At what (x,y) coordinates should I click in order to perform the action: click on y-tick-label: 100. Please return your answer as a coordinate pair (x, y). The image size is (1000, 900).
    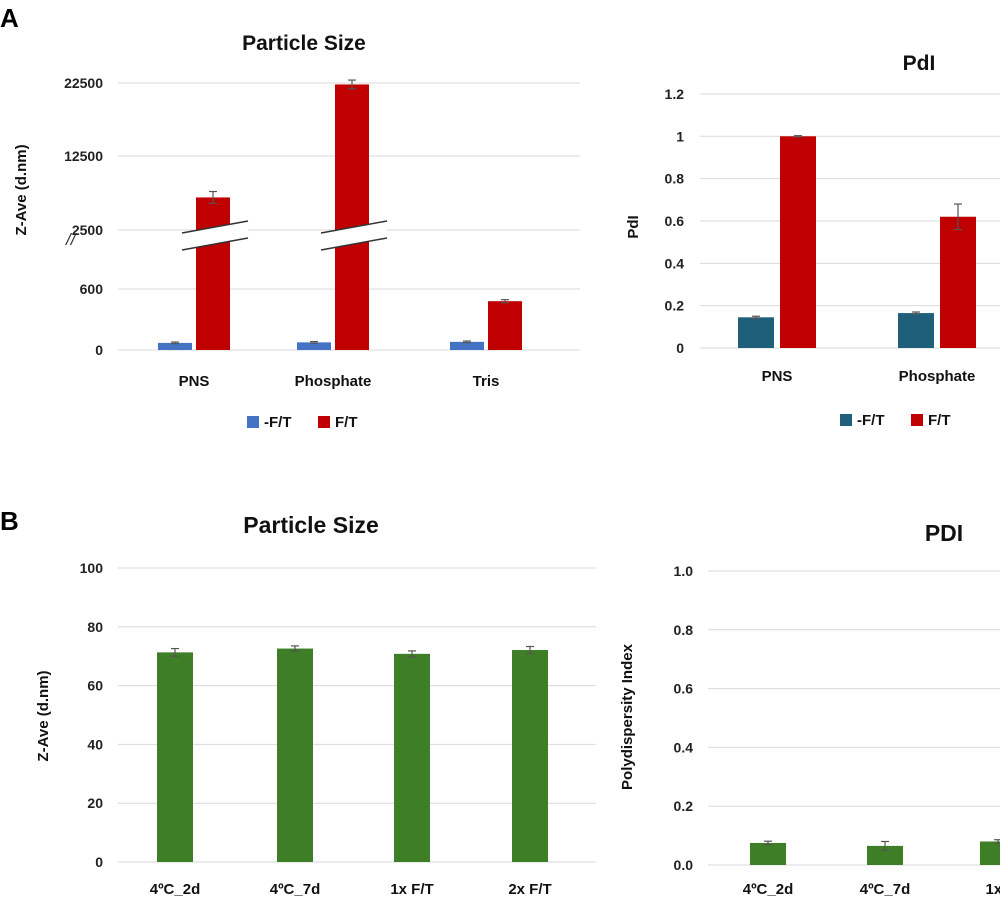
    Looking at the image, I should click on (92, 568).